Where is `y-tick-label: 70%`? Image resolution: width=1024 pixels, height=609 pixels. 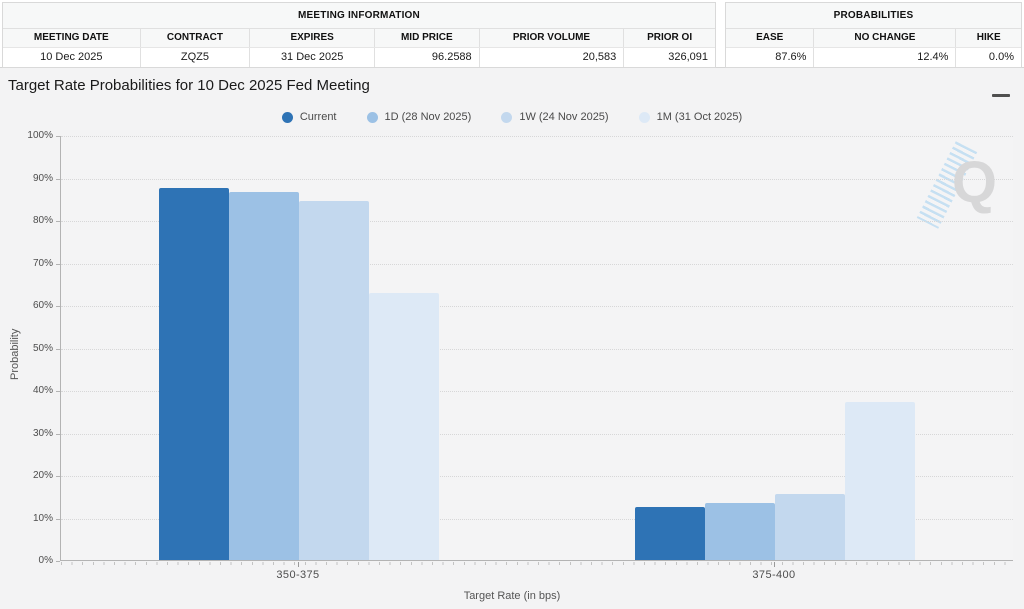 y-tick-label: 70% is located at coordinates (42, 263).